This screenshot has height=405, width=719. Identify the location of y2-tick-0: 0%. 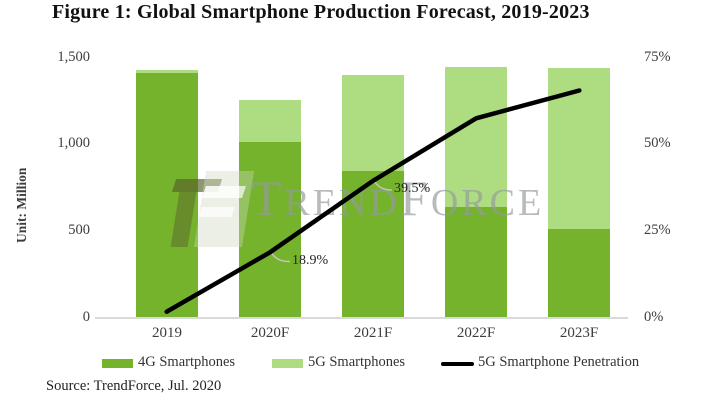
(654, 317).